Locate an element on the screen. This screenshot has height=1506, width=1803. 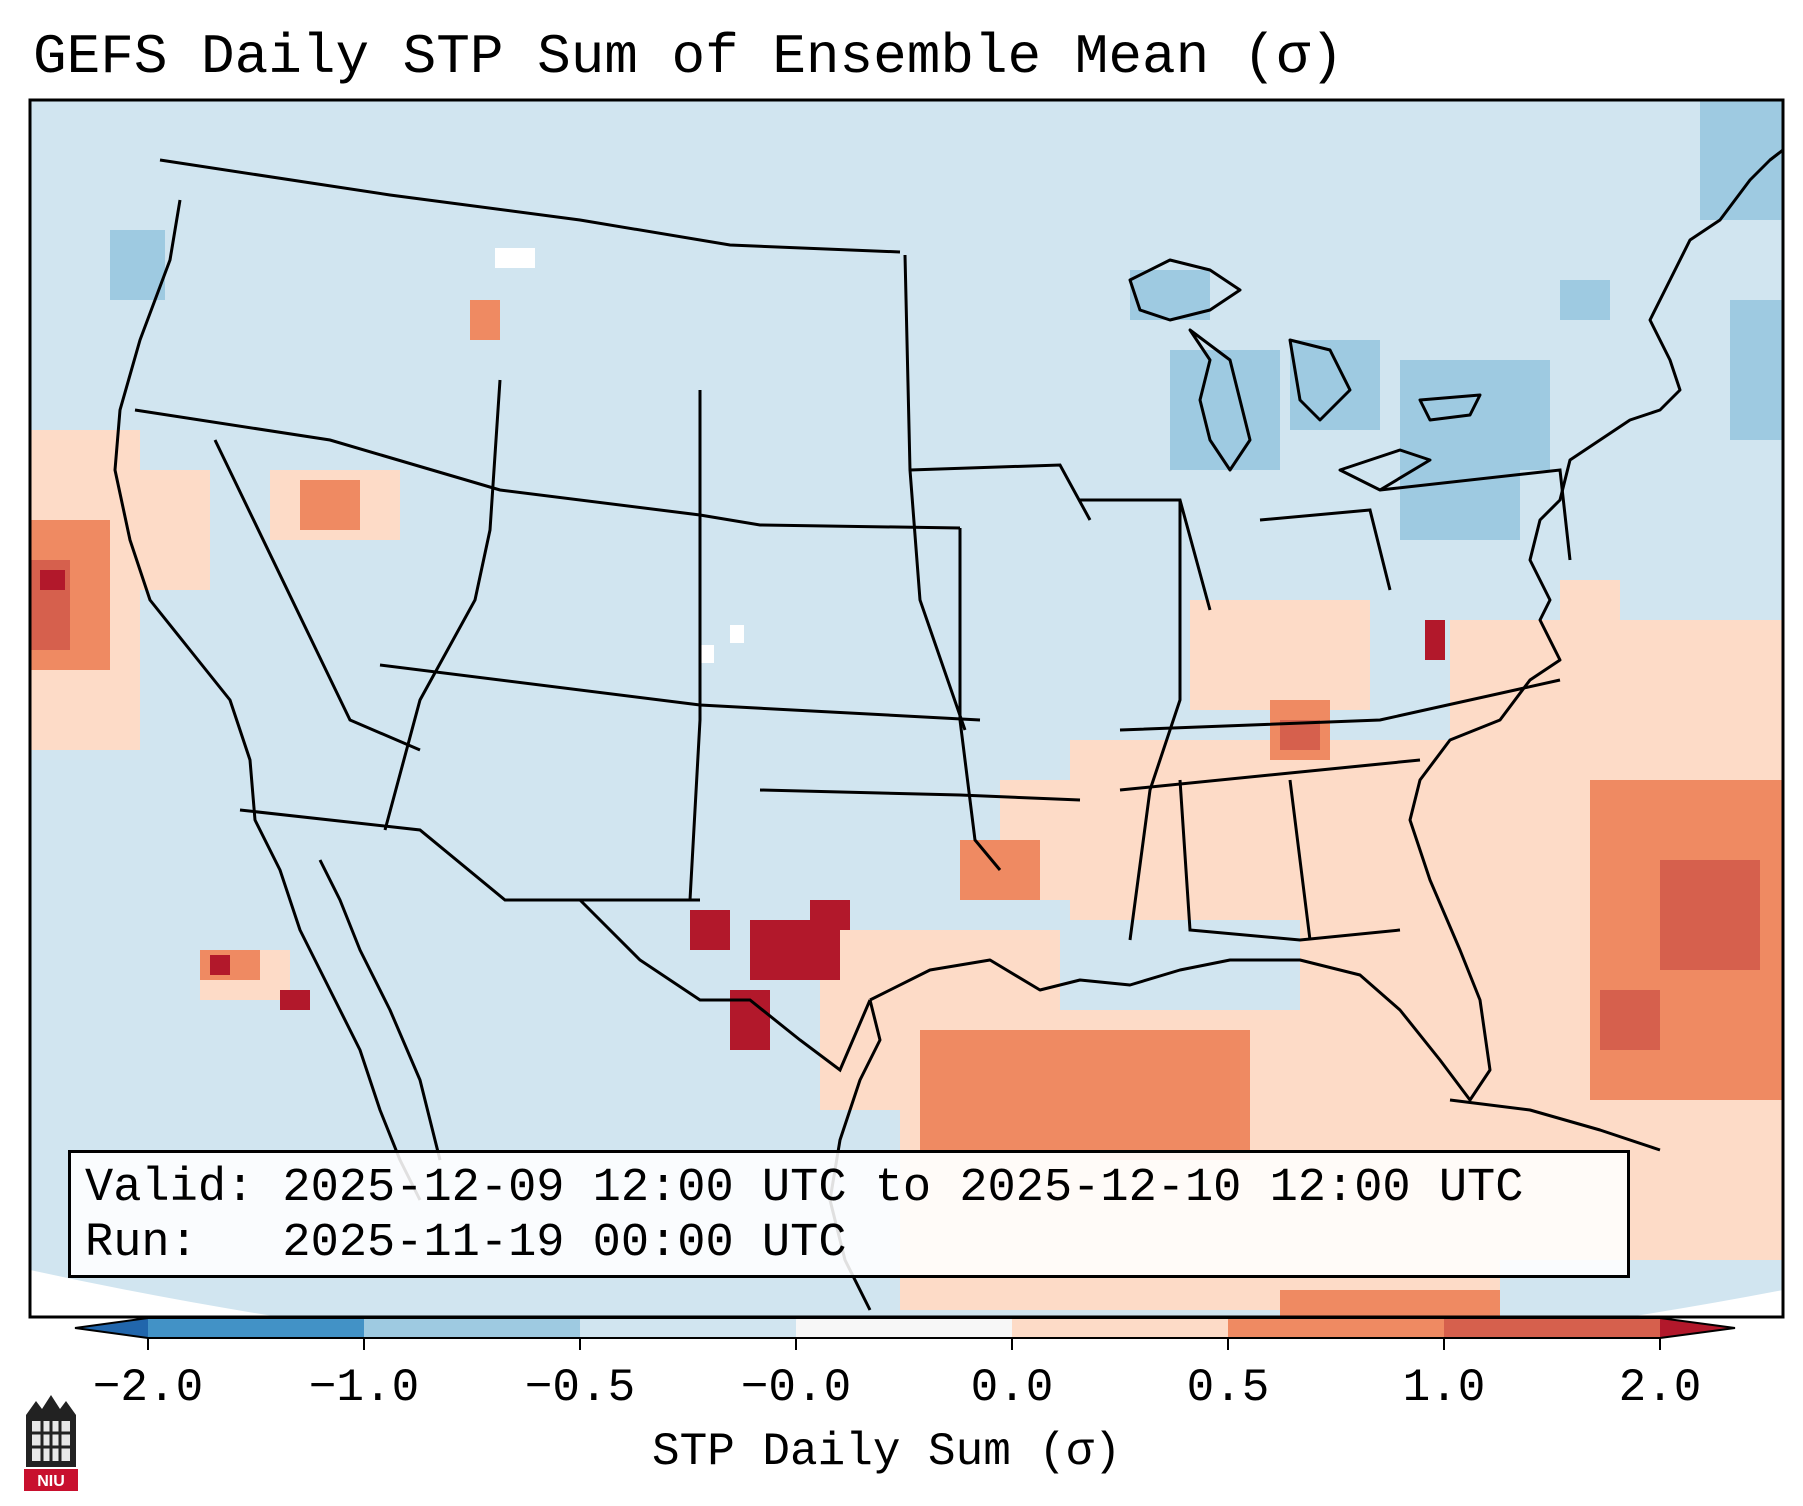
ms-al-ga-line is located at coordinates (1289, 860).